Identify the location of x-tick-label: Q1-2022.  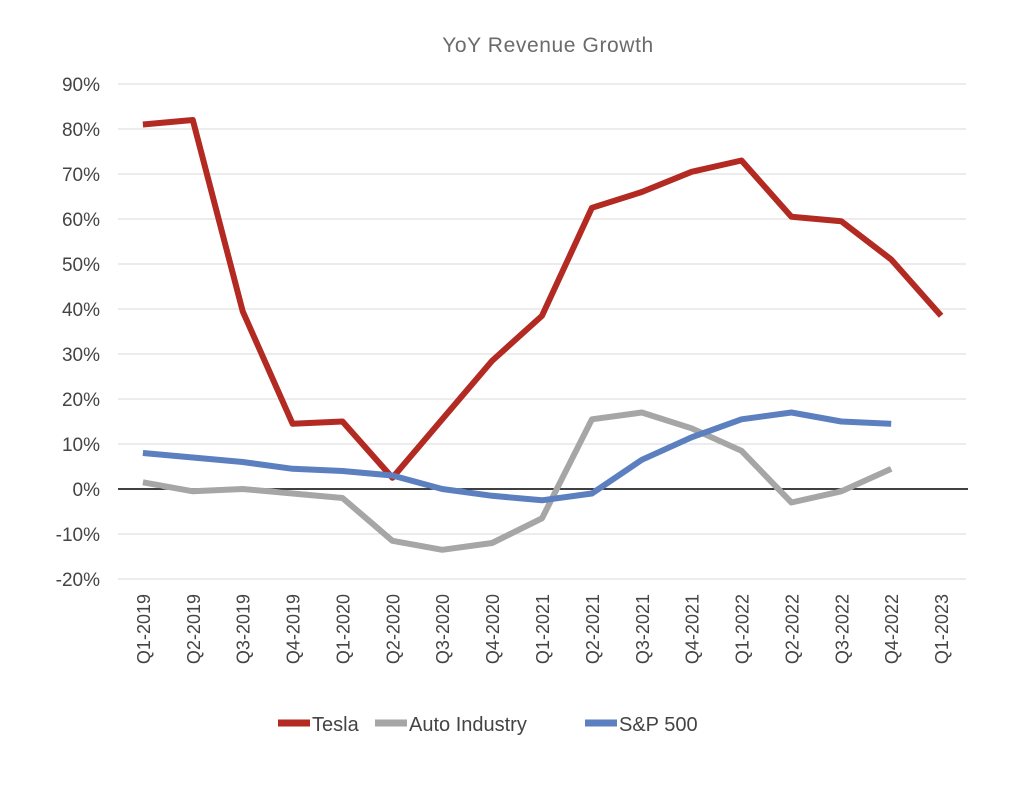
(743, 629).